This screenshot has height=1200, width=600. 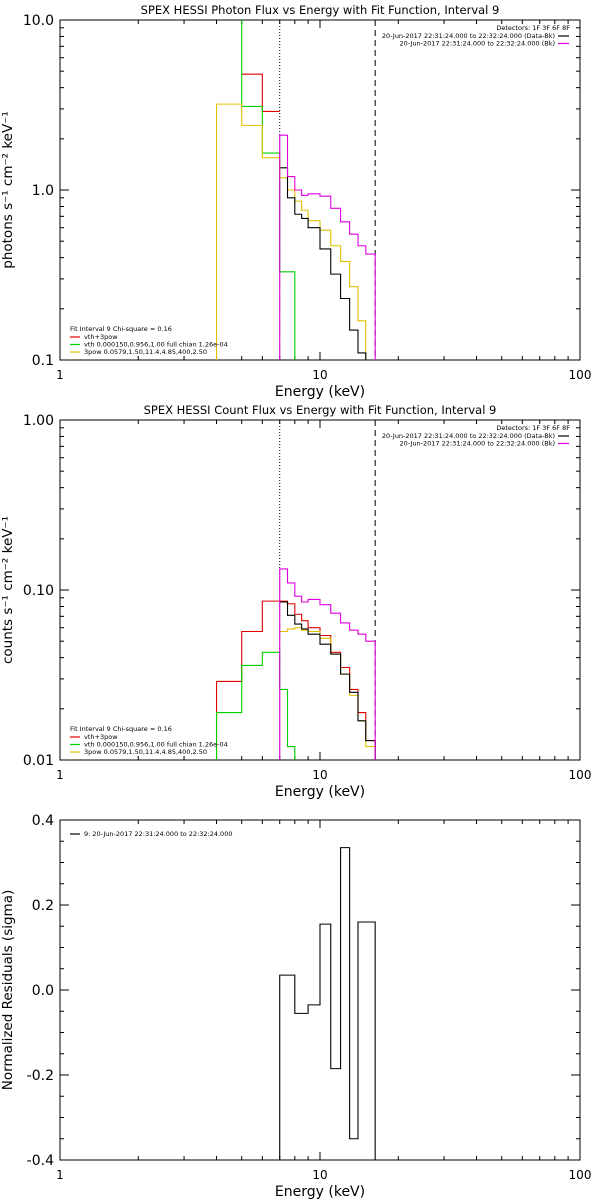 What do you see at coordinates (43, 906) in the screenshot?
I see `y-tick-label: 0.2` at bounding box center [43, 906].